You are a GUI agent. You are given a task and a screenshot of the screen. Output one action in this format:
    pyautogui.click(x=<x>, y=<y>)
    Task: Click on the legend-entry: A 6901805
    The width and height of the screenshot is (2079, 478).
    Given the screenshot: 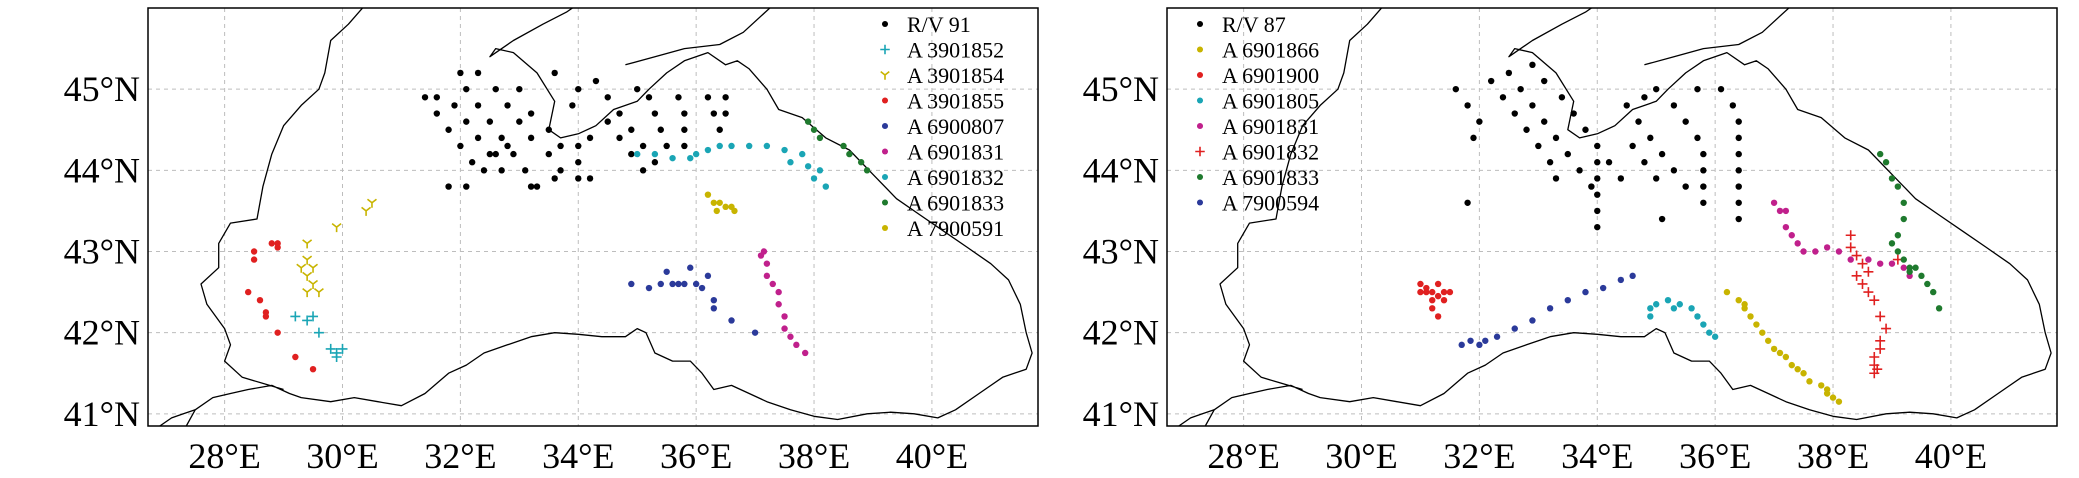 What is the action you would take?
    pyautogui.click(x=1257, y=101)
    